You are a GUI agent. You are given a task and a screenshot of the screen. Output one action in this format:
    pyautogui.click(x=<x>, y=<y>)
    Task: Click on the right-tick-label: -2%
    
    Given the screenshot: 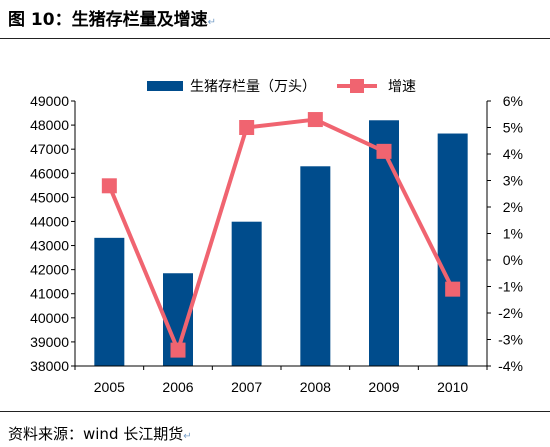 What is the action you would take?
    pyautogui.click(x=510, y=313)
    